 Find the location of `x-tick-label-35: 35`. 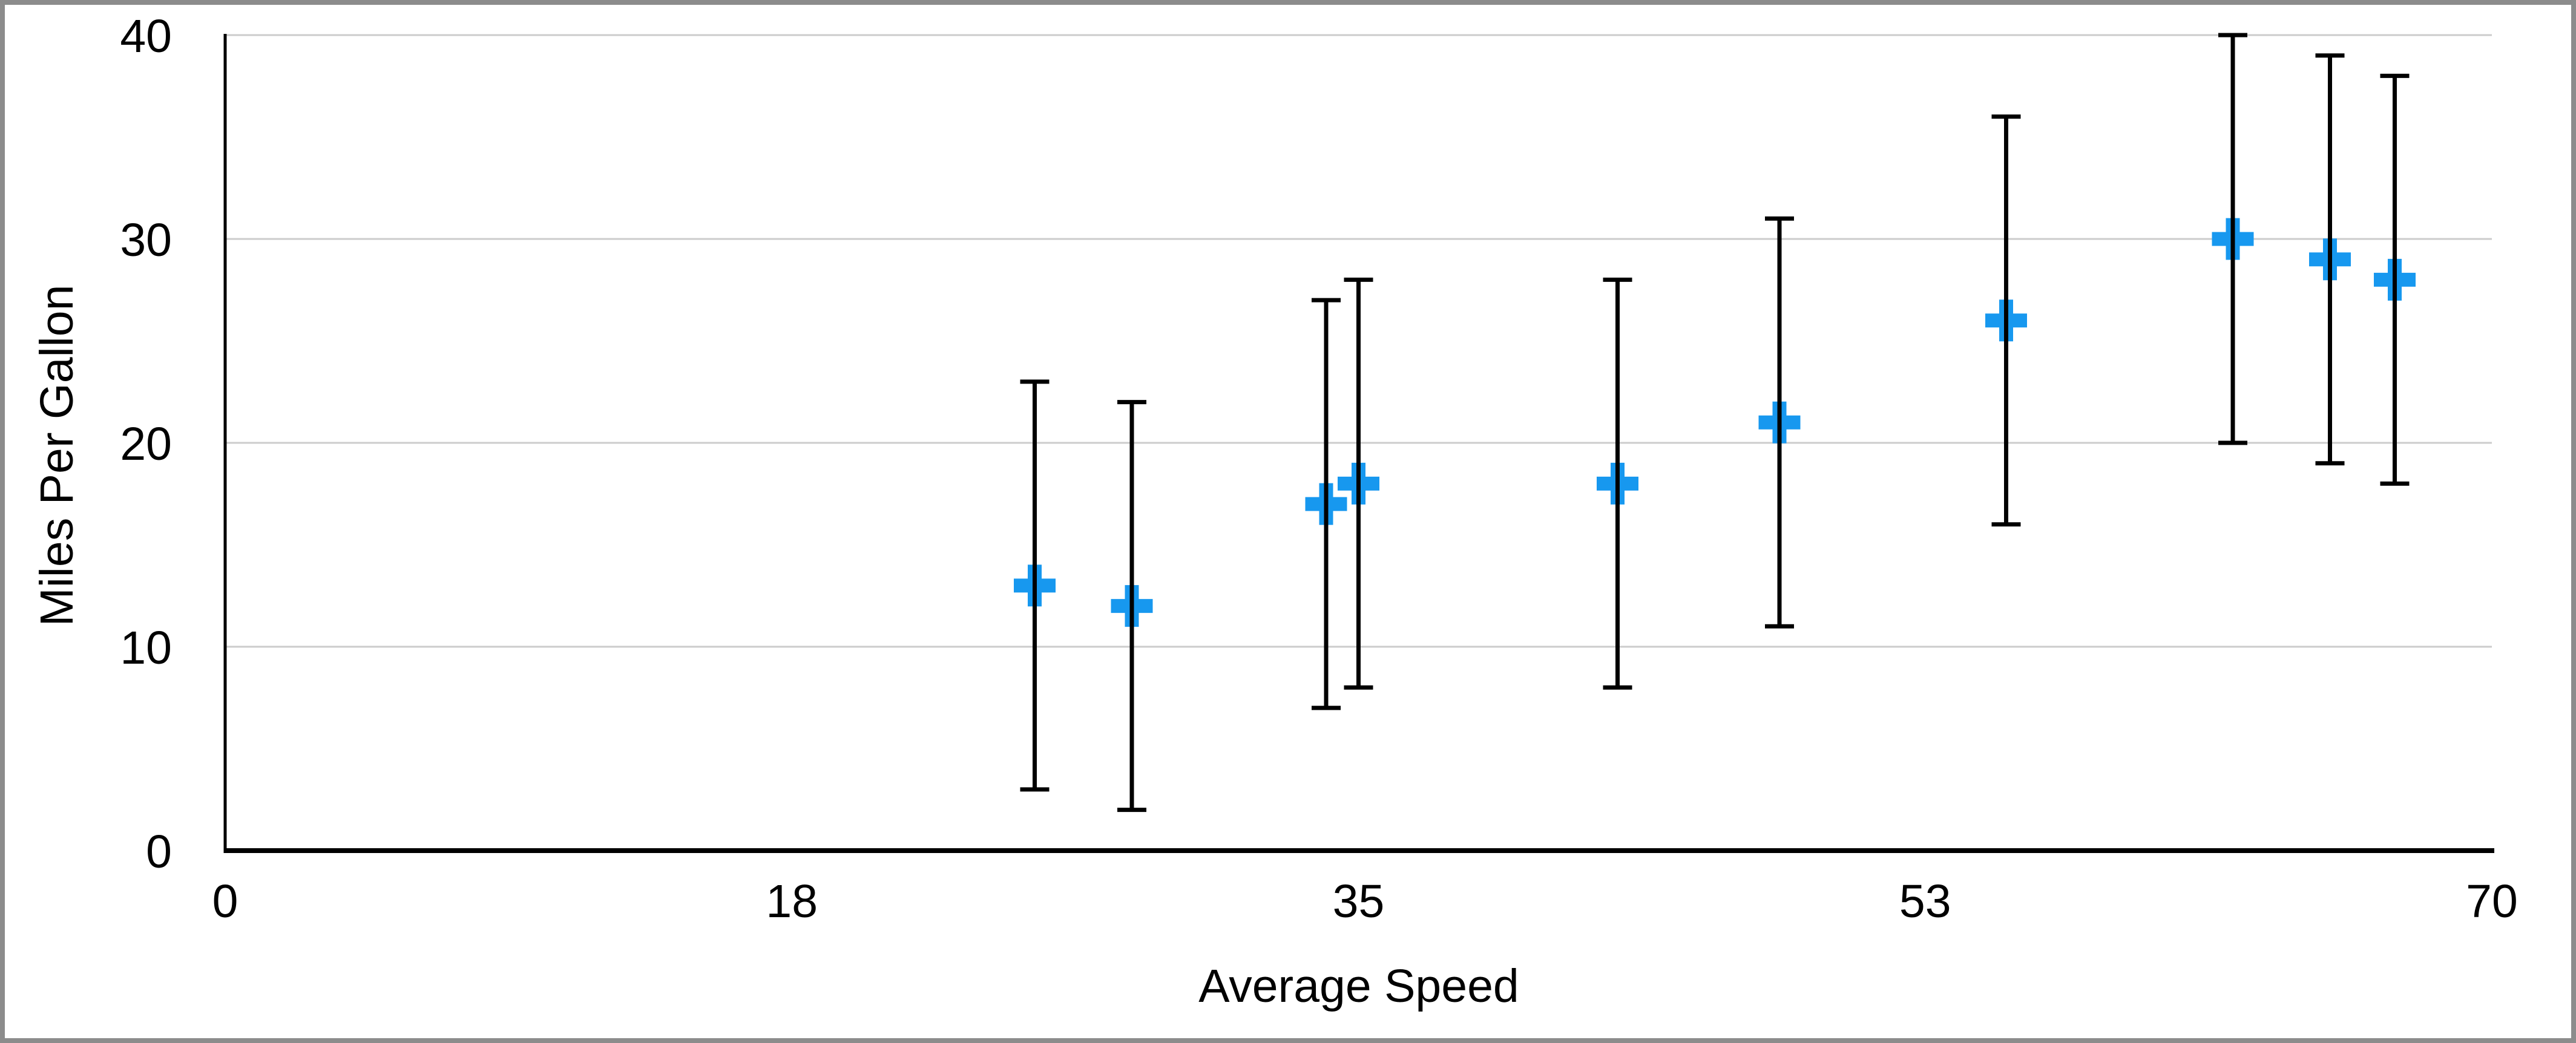

x-tick-label-35: 35 is located at coordinates (1359, 901).